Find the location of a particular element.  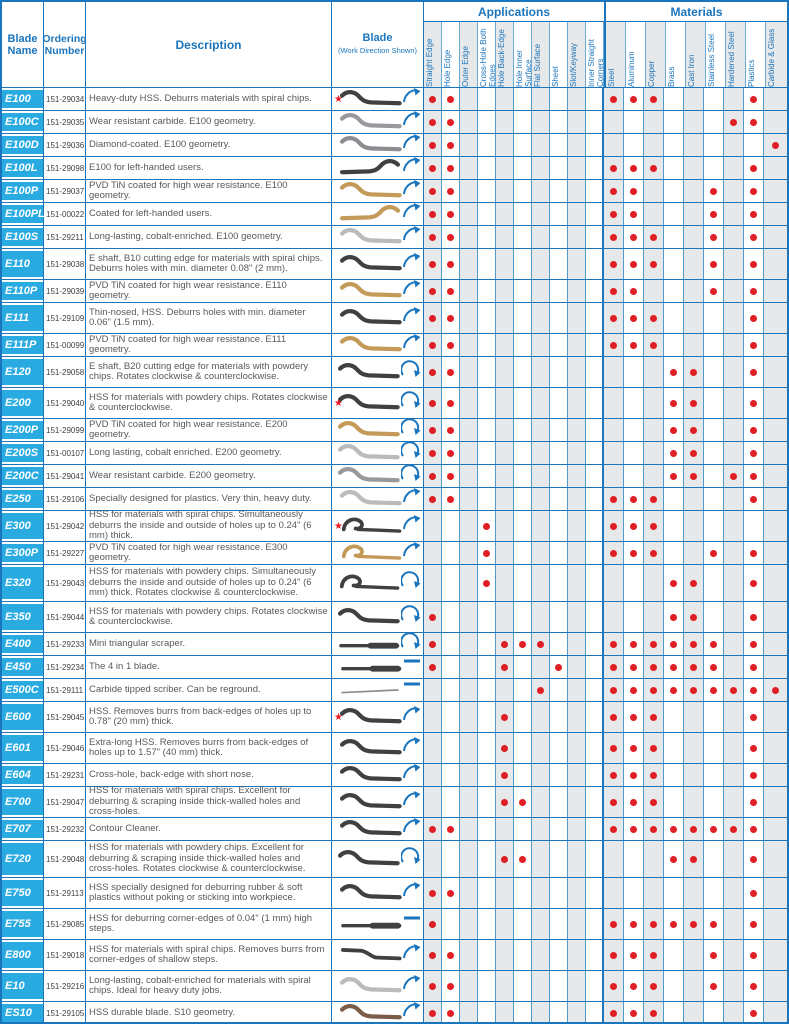

blade-description: Diamond-coated. E100 geometry. is located at coordinates (209, 145).